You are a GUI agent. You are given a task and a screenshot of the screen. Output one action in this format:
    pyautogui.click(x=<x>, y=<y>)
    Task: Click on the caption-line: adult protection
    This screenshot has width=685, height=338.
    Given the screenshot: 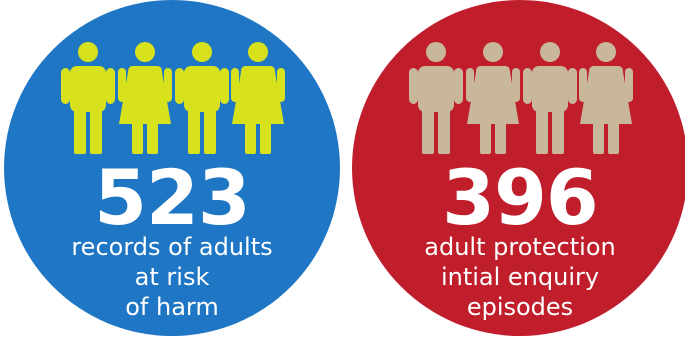 What is the action you would take?
    pyautogui.click(x=520, y=247)
    